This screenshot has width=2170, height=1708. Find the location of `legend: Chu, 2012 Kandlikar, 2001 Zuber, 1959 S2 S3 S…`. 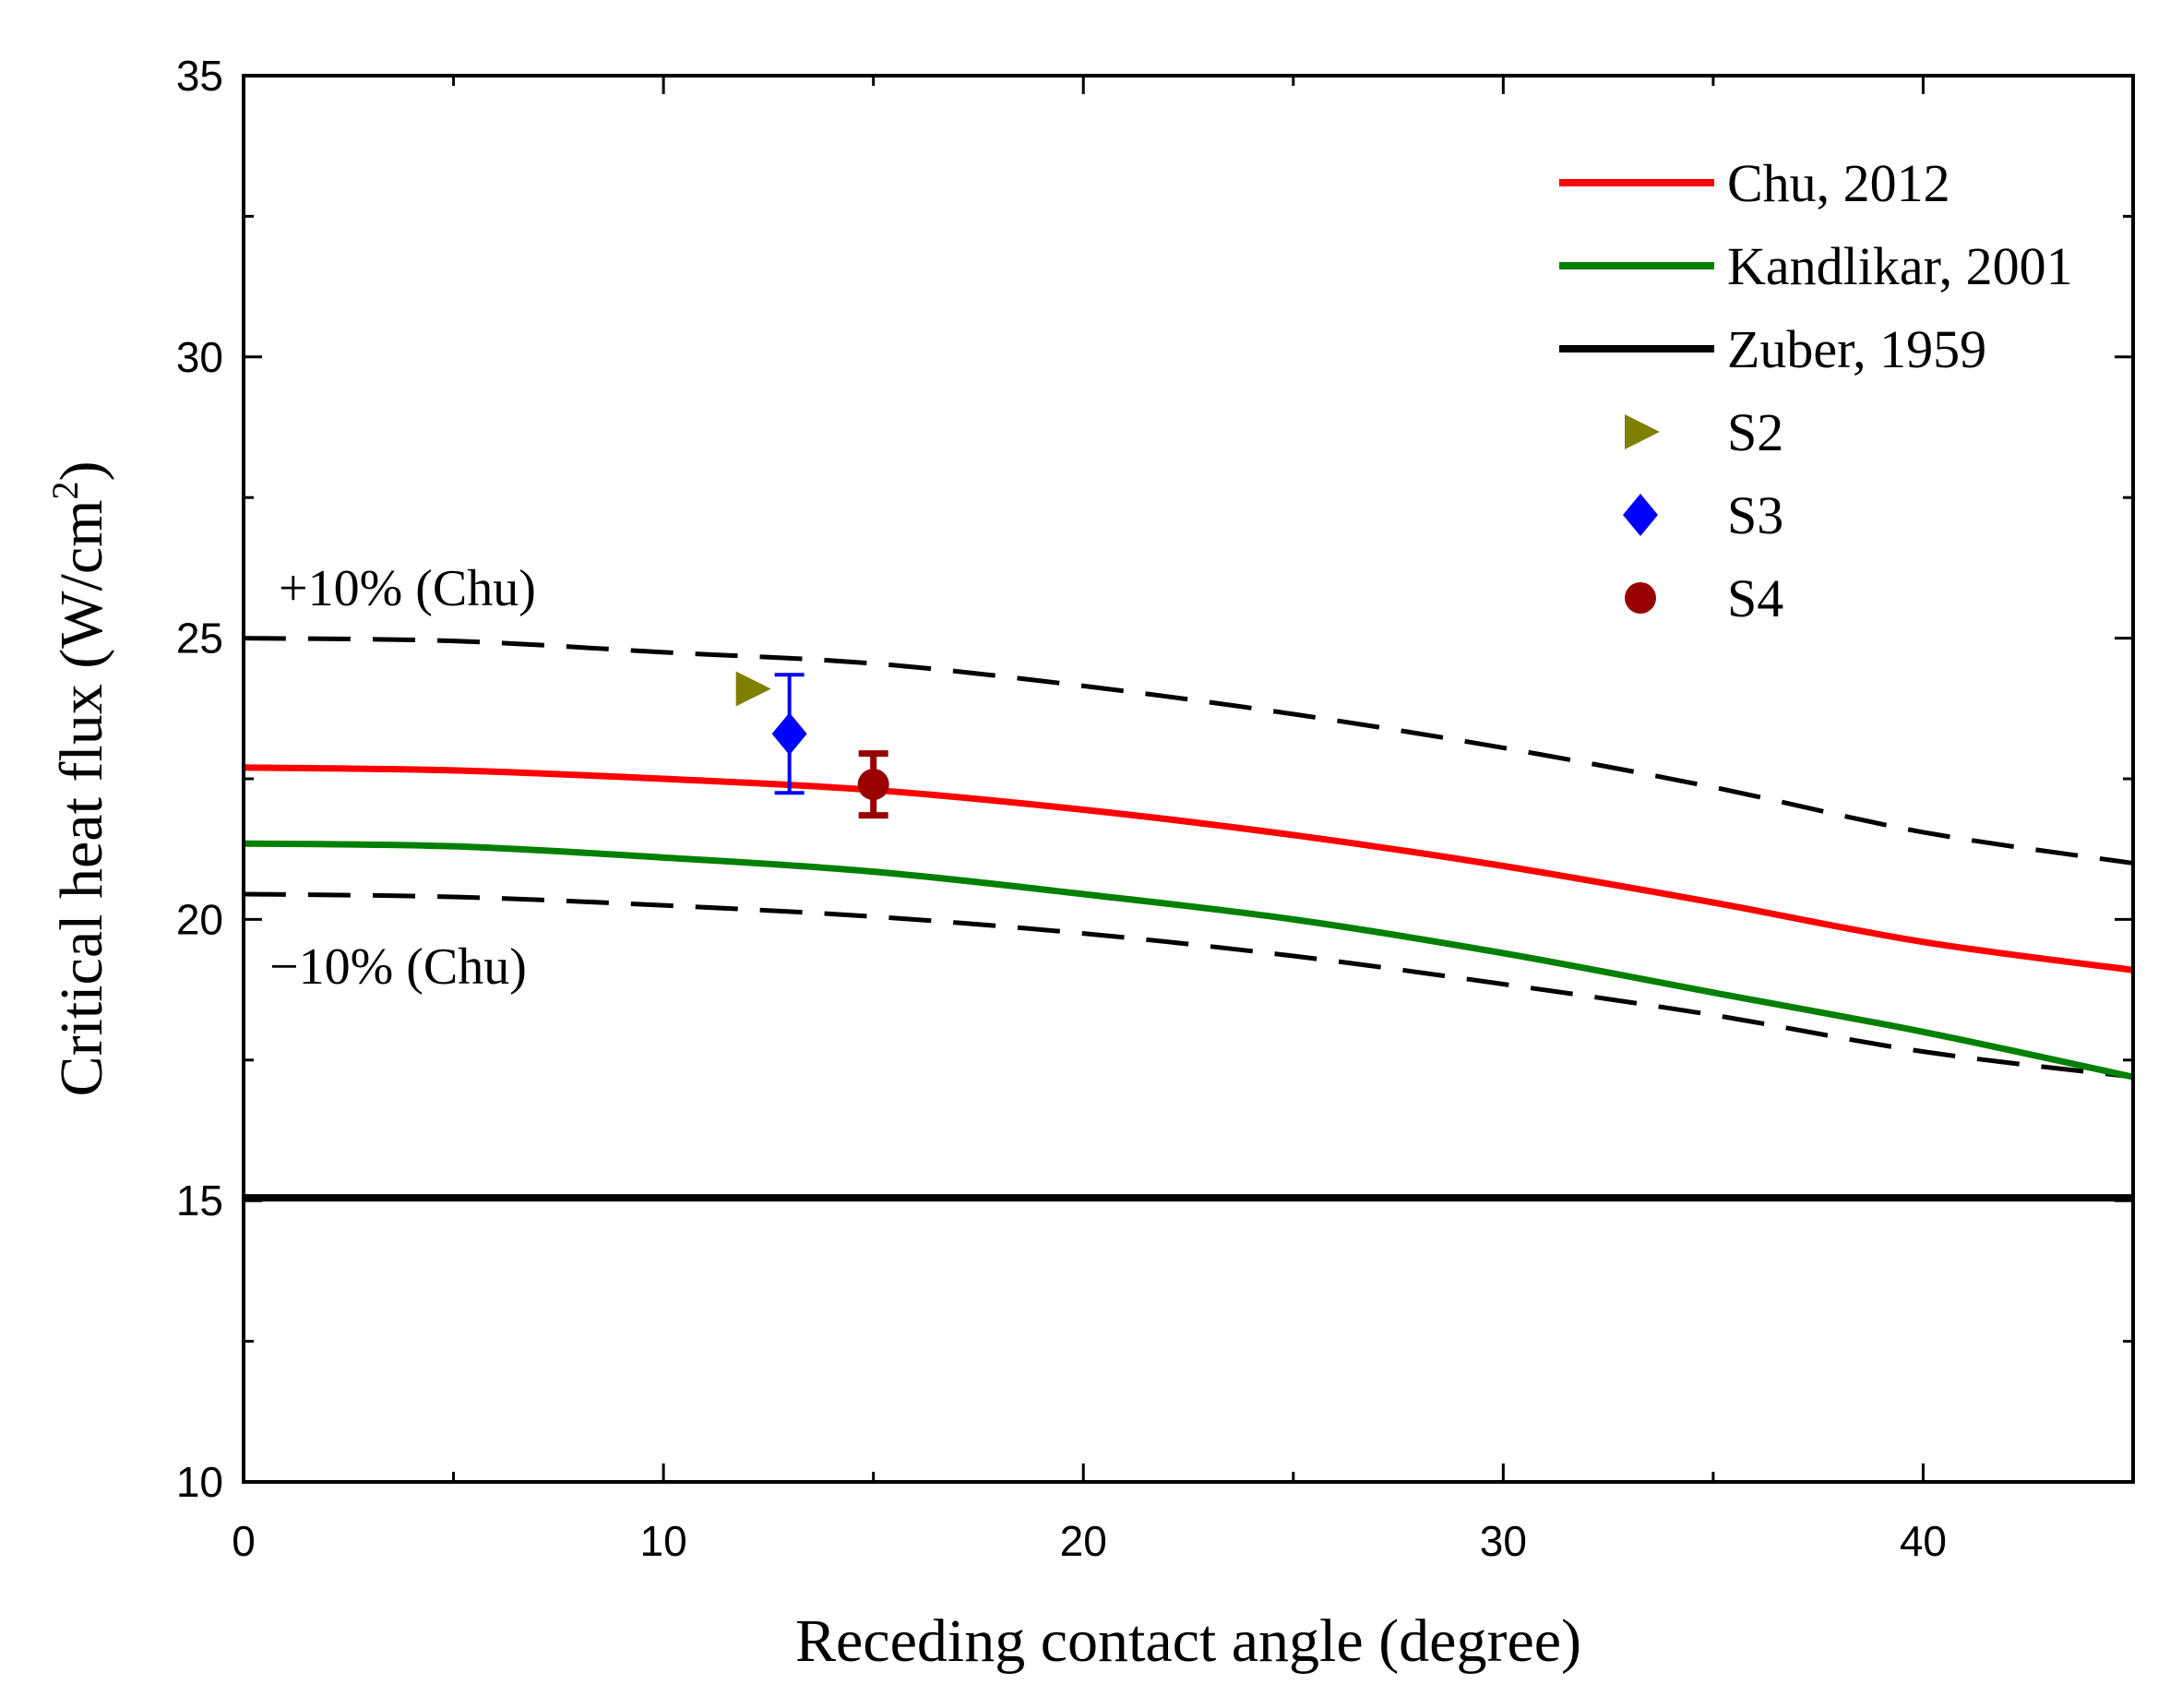

legend: Chu, 2012 Kandlikar, 2001 Zuber, 1959 S2 S3 S… is located at coordinates (1816, 390).